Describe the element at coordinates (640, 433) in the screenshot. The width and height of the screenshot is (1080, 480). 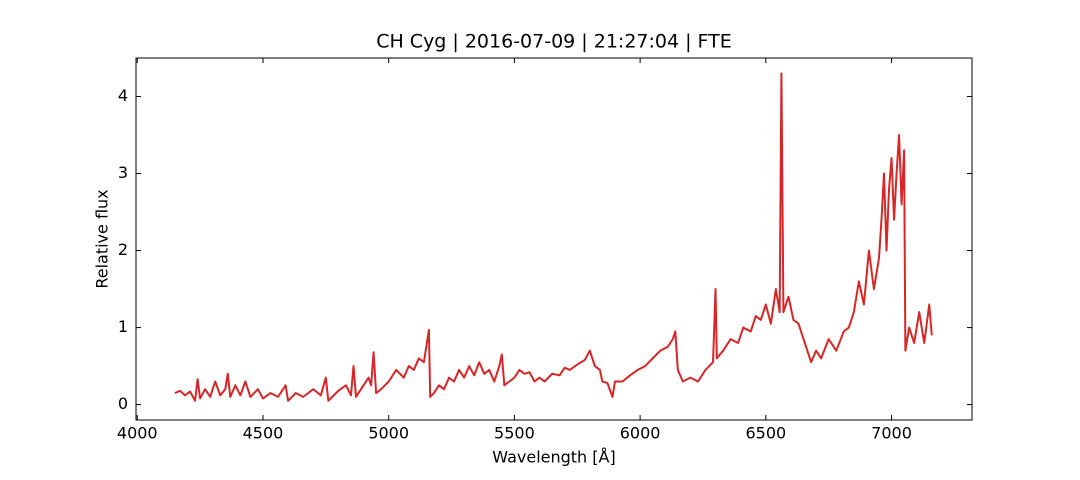
I see `x-tick-label: 6000` at that location.